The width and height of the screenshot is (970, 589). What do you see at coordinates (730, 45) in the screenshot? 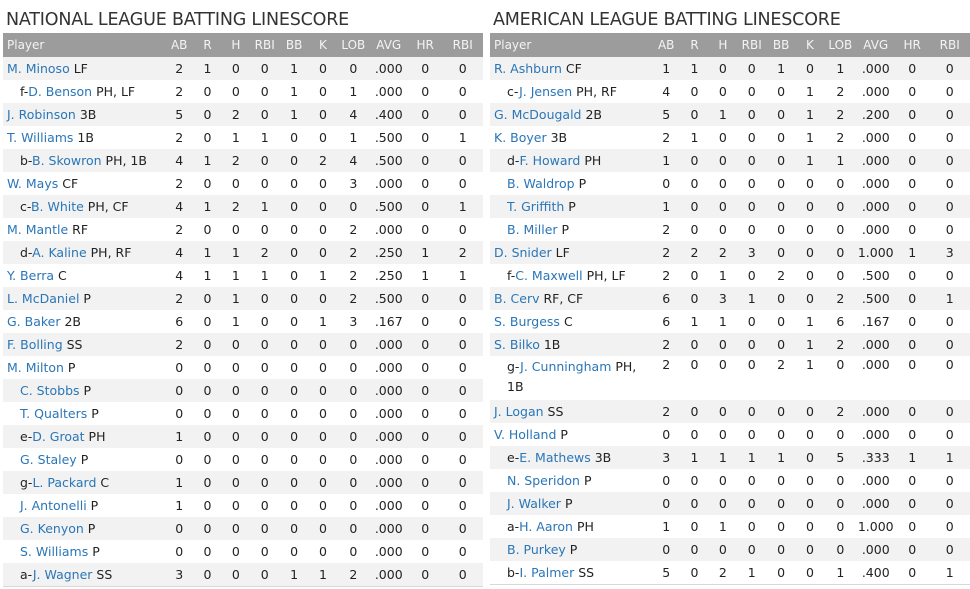
I see `header-row: Player AB R H RBI BB K LOB AVG HR RBI` at bounding box center [730, 45].